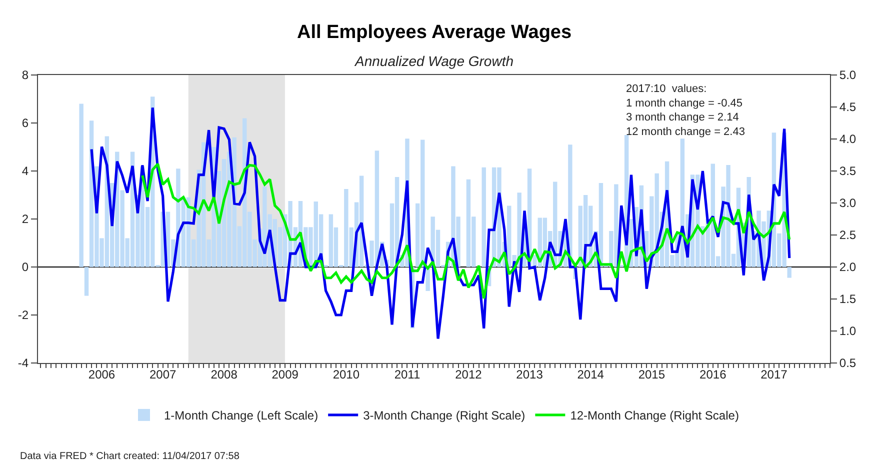  Describe the element at coordinates (102, 374) in the screenshot. I see `x-tick-label: 2006` at that location.